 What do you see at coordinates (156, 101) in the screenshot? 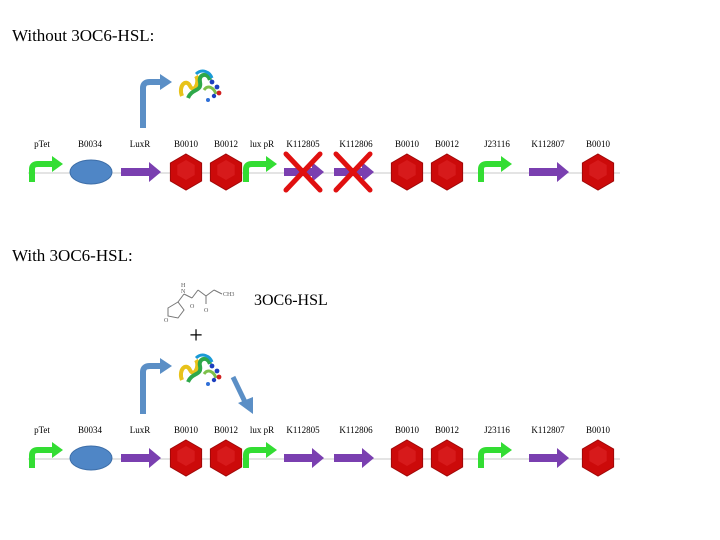
I see `transcription-arrow-luxr` at bounding box center [156, 101].